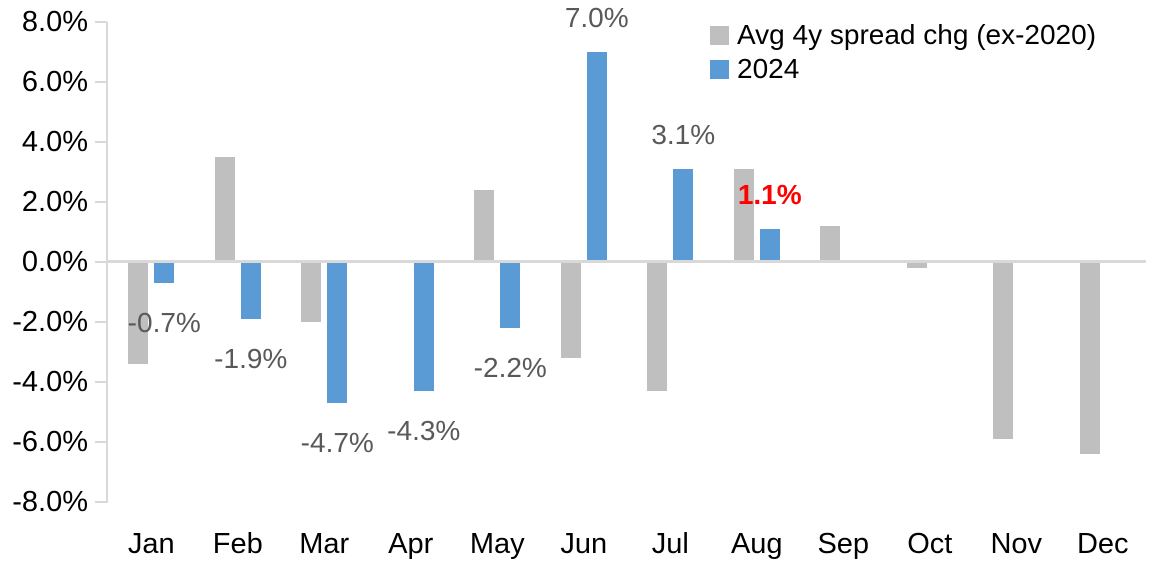 The height and width of the screenshot is (570, 1152). I want to click on legend-label-2024: 2024, so click(768, 68).